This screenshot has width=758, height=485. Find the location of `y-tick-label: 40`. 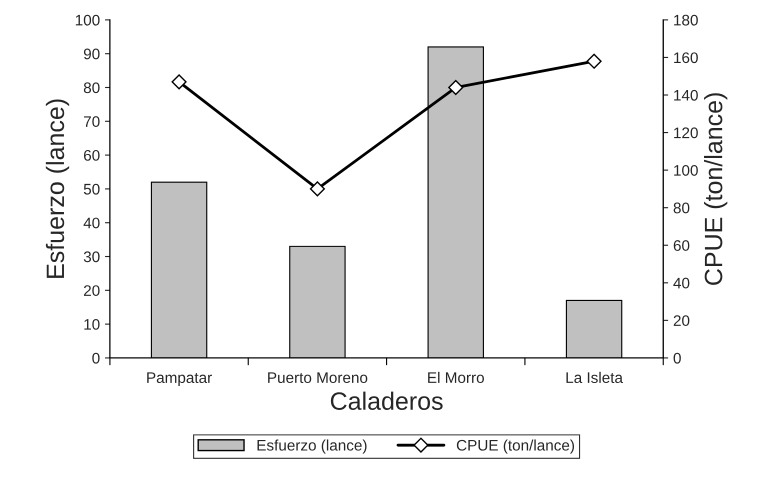

y-tick-label: 40 is located at coordinates (92, 223).